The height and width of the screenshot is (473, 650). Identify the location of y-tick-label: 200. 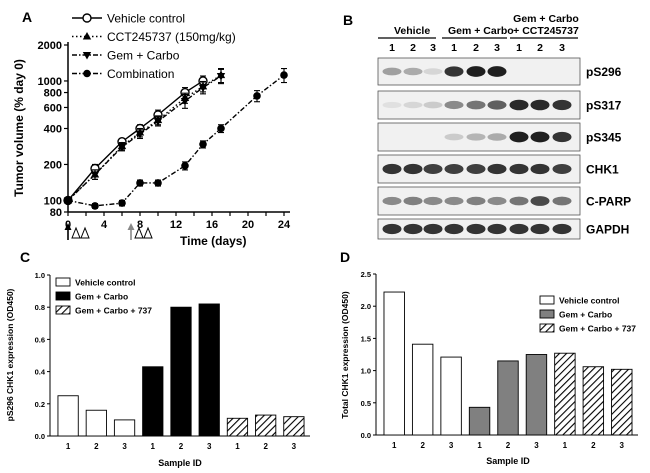
(53, 165).